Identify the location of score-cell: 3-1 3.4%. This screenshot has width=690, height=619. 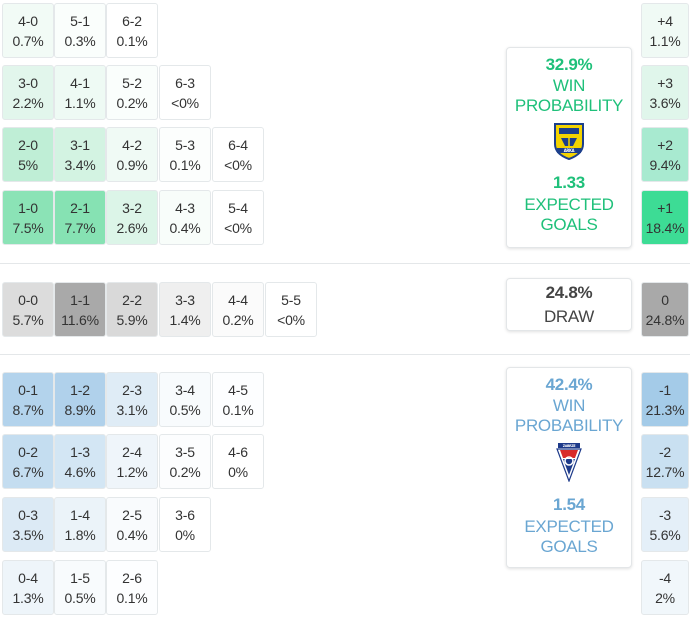
(80, 154).